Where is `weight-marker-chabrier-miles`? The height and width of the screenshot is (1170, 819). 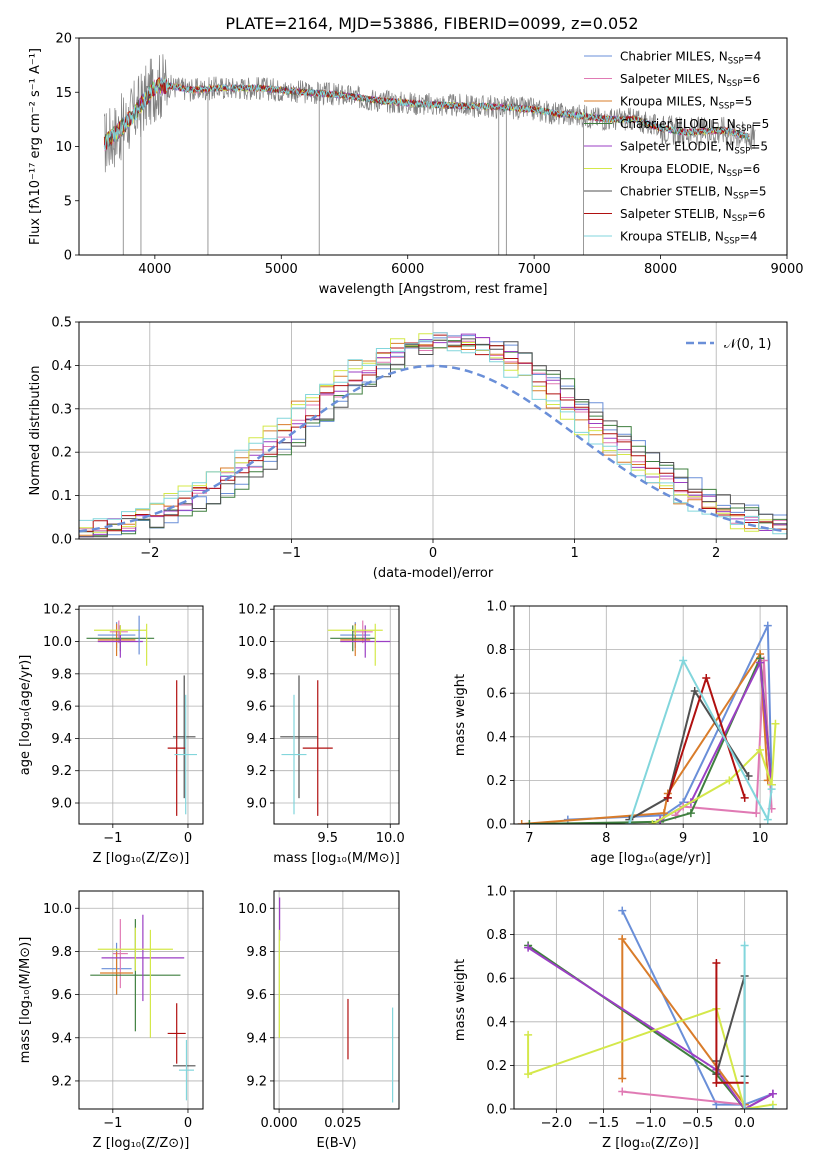
weight-marker-chabrier-miles is located at coordinates (622, 910).